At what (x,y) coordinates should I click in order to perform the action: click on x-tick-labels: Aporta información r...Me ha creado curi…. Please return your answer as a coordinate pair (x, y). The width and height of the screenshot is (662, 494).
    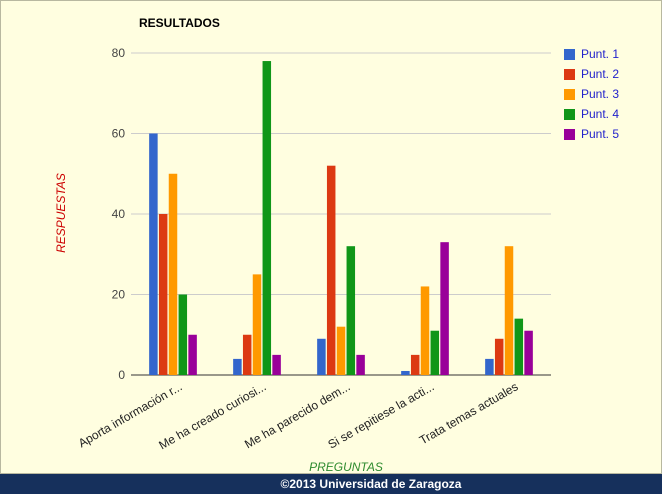
    Looking at the image, I should click on (298, 415).